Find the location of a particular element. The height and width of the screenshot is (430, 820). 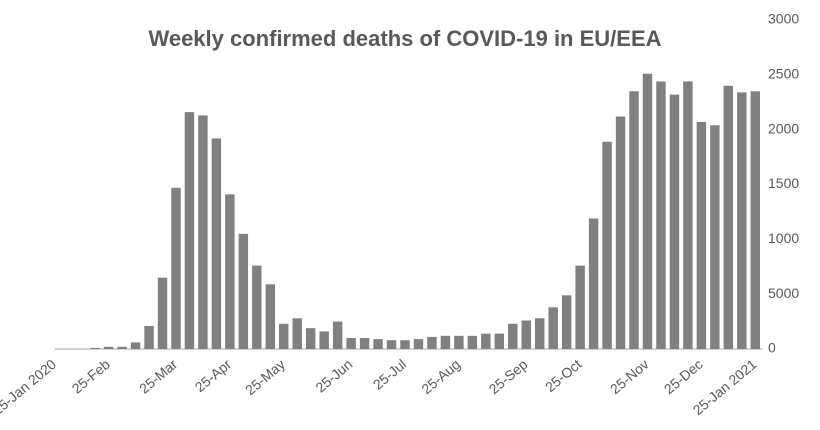

x-tick-label: 25-Dec is located at coordinates (683, 376).